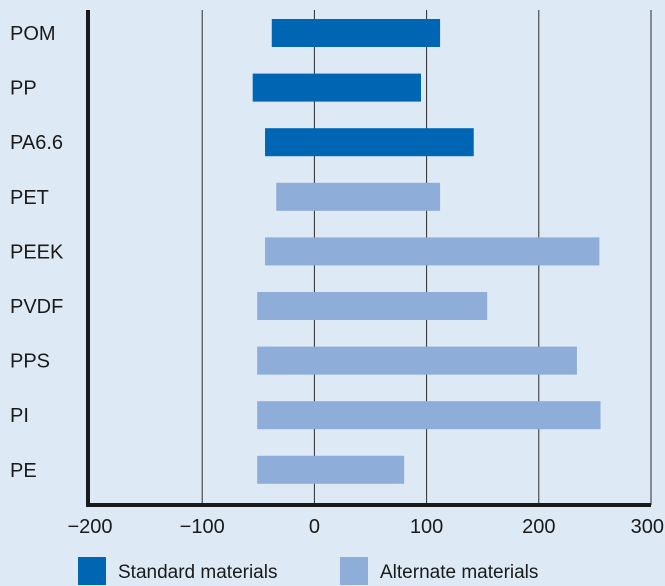 This screenshot has width=665, height=586. What do you see at coordinates (365, 527) in the screenshot?
I see `x-tick-labels: −200 −100 0 100 200 300` at bounding box center [365, 527].